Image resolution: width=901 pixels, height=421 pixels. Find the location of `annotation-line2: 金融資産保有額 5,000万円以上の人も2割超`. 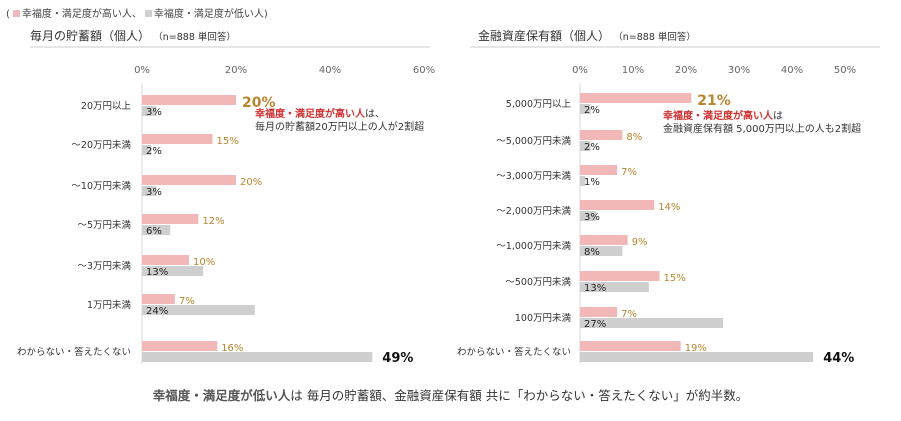

annotation-line2: 金融資産保有額 5,000万円以上の人も2割超 is located at coordinates (762, 129).